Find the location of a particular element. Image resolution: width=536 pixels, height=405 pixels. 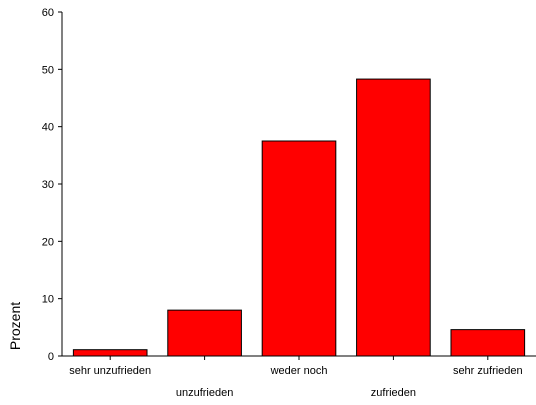

bar-zufrieden is located at coordinates (393, 217).